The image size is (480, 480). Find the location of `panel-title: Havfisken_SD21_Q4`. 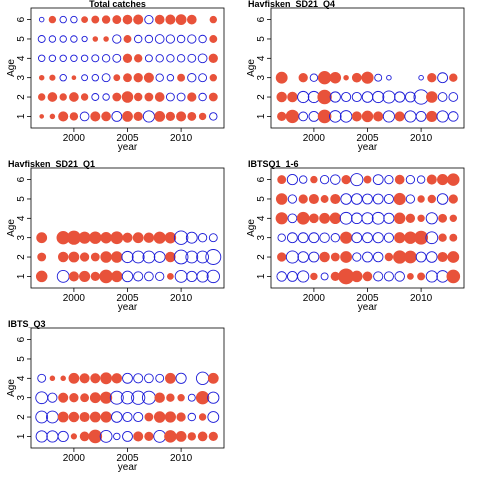

panel-title: Havfisken_SD21_Q4 is located at coordinates (291, 4).